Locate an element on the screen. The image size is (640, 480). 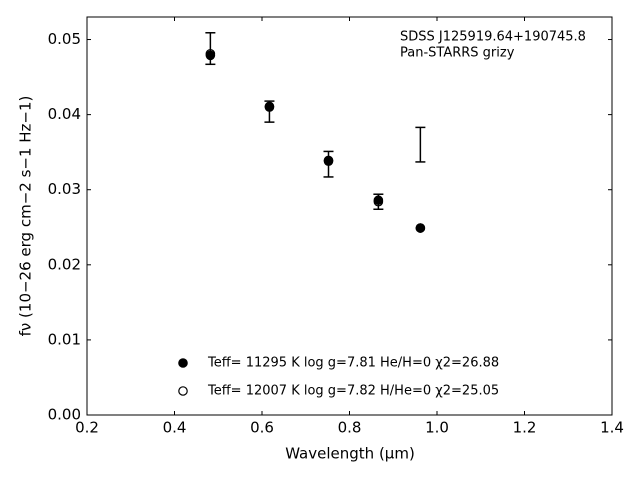
x-tick-label: 1.0 is located at coordinates (437, 428).